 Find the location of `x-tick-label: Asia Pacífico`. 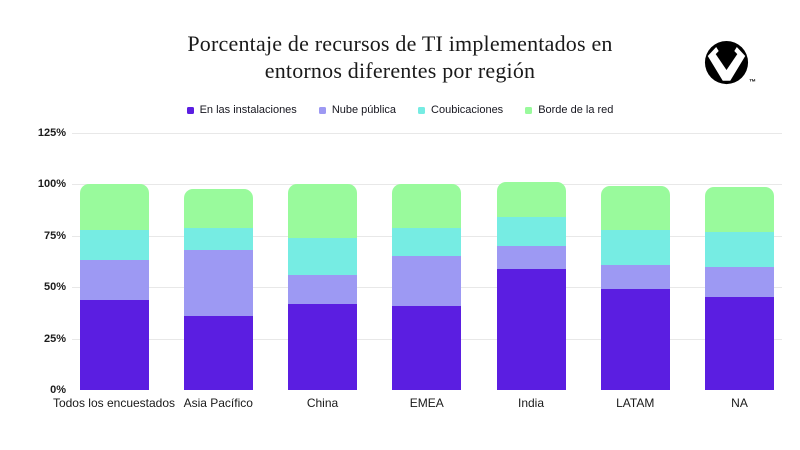

x-tick-label: Asia Pacífico is located at coordinates (218, 403).